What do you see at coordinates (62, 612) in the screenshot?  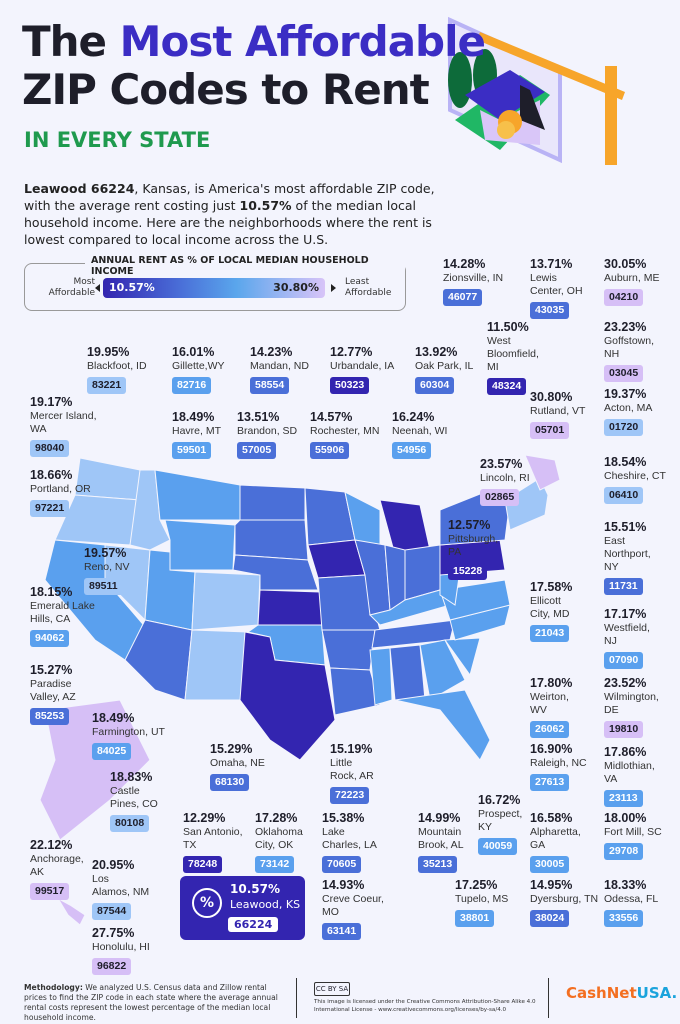 I see `state-place: Emerald Lake Hills, CA` at bounding box center [62, 612].